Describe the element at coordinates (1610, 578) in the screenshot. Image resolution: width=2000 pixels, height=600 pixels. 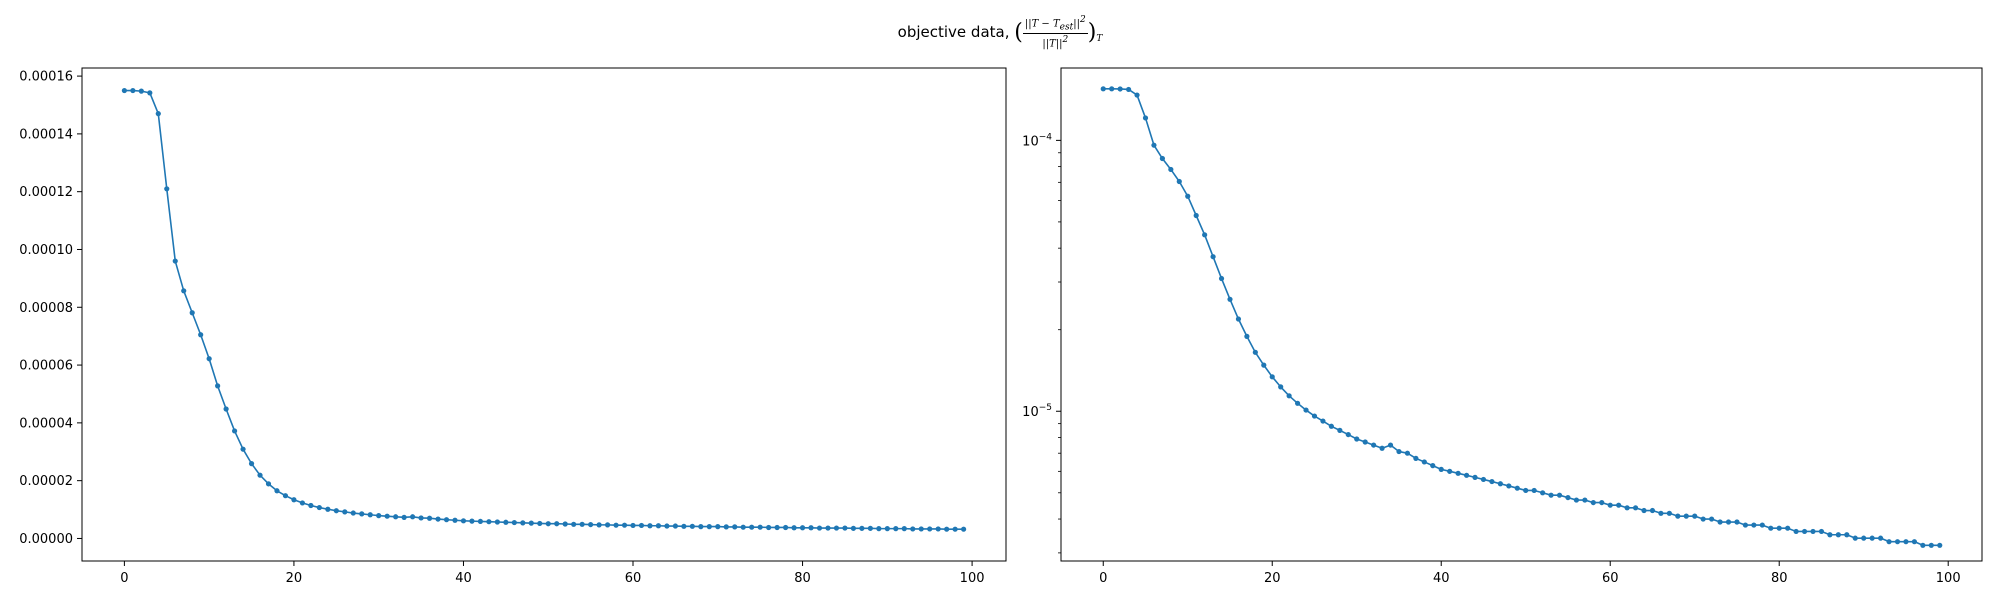
I see `x-tick-label: 60` at that location.